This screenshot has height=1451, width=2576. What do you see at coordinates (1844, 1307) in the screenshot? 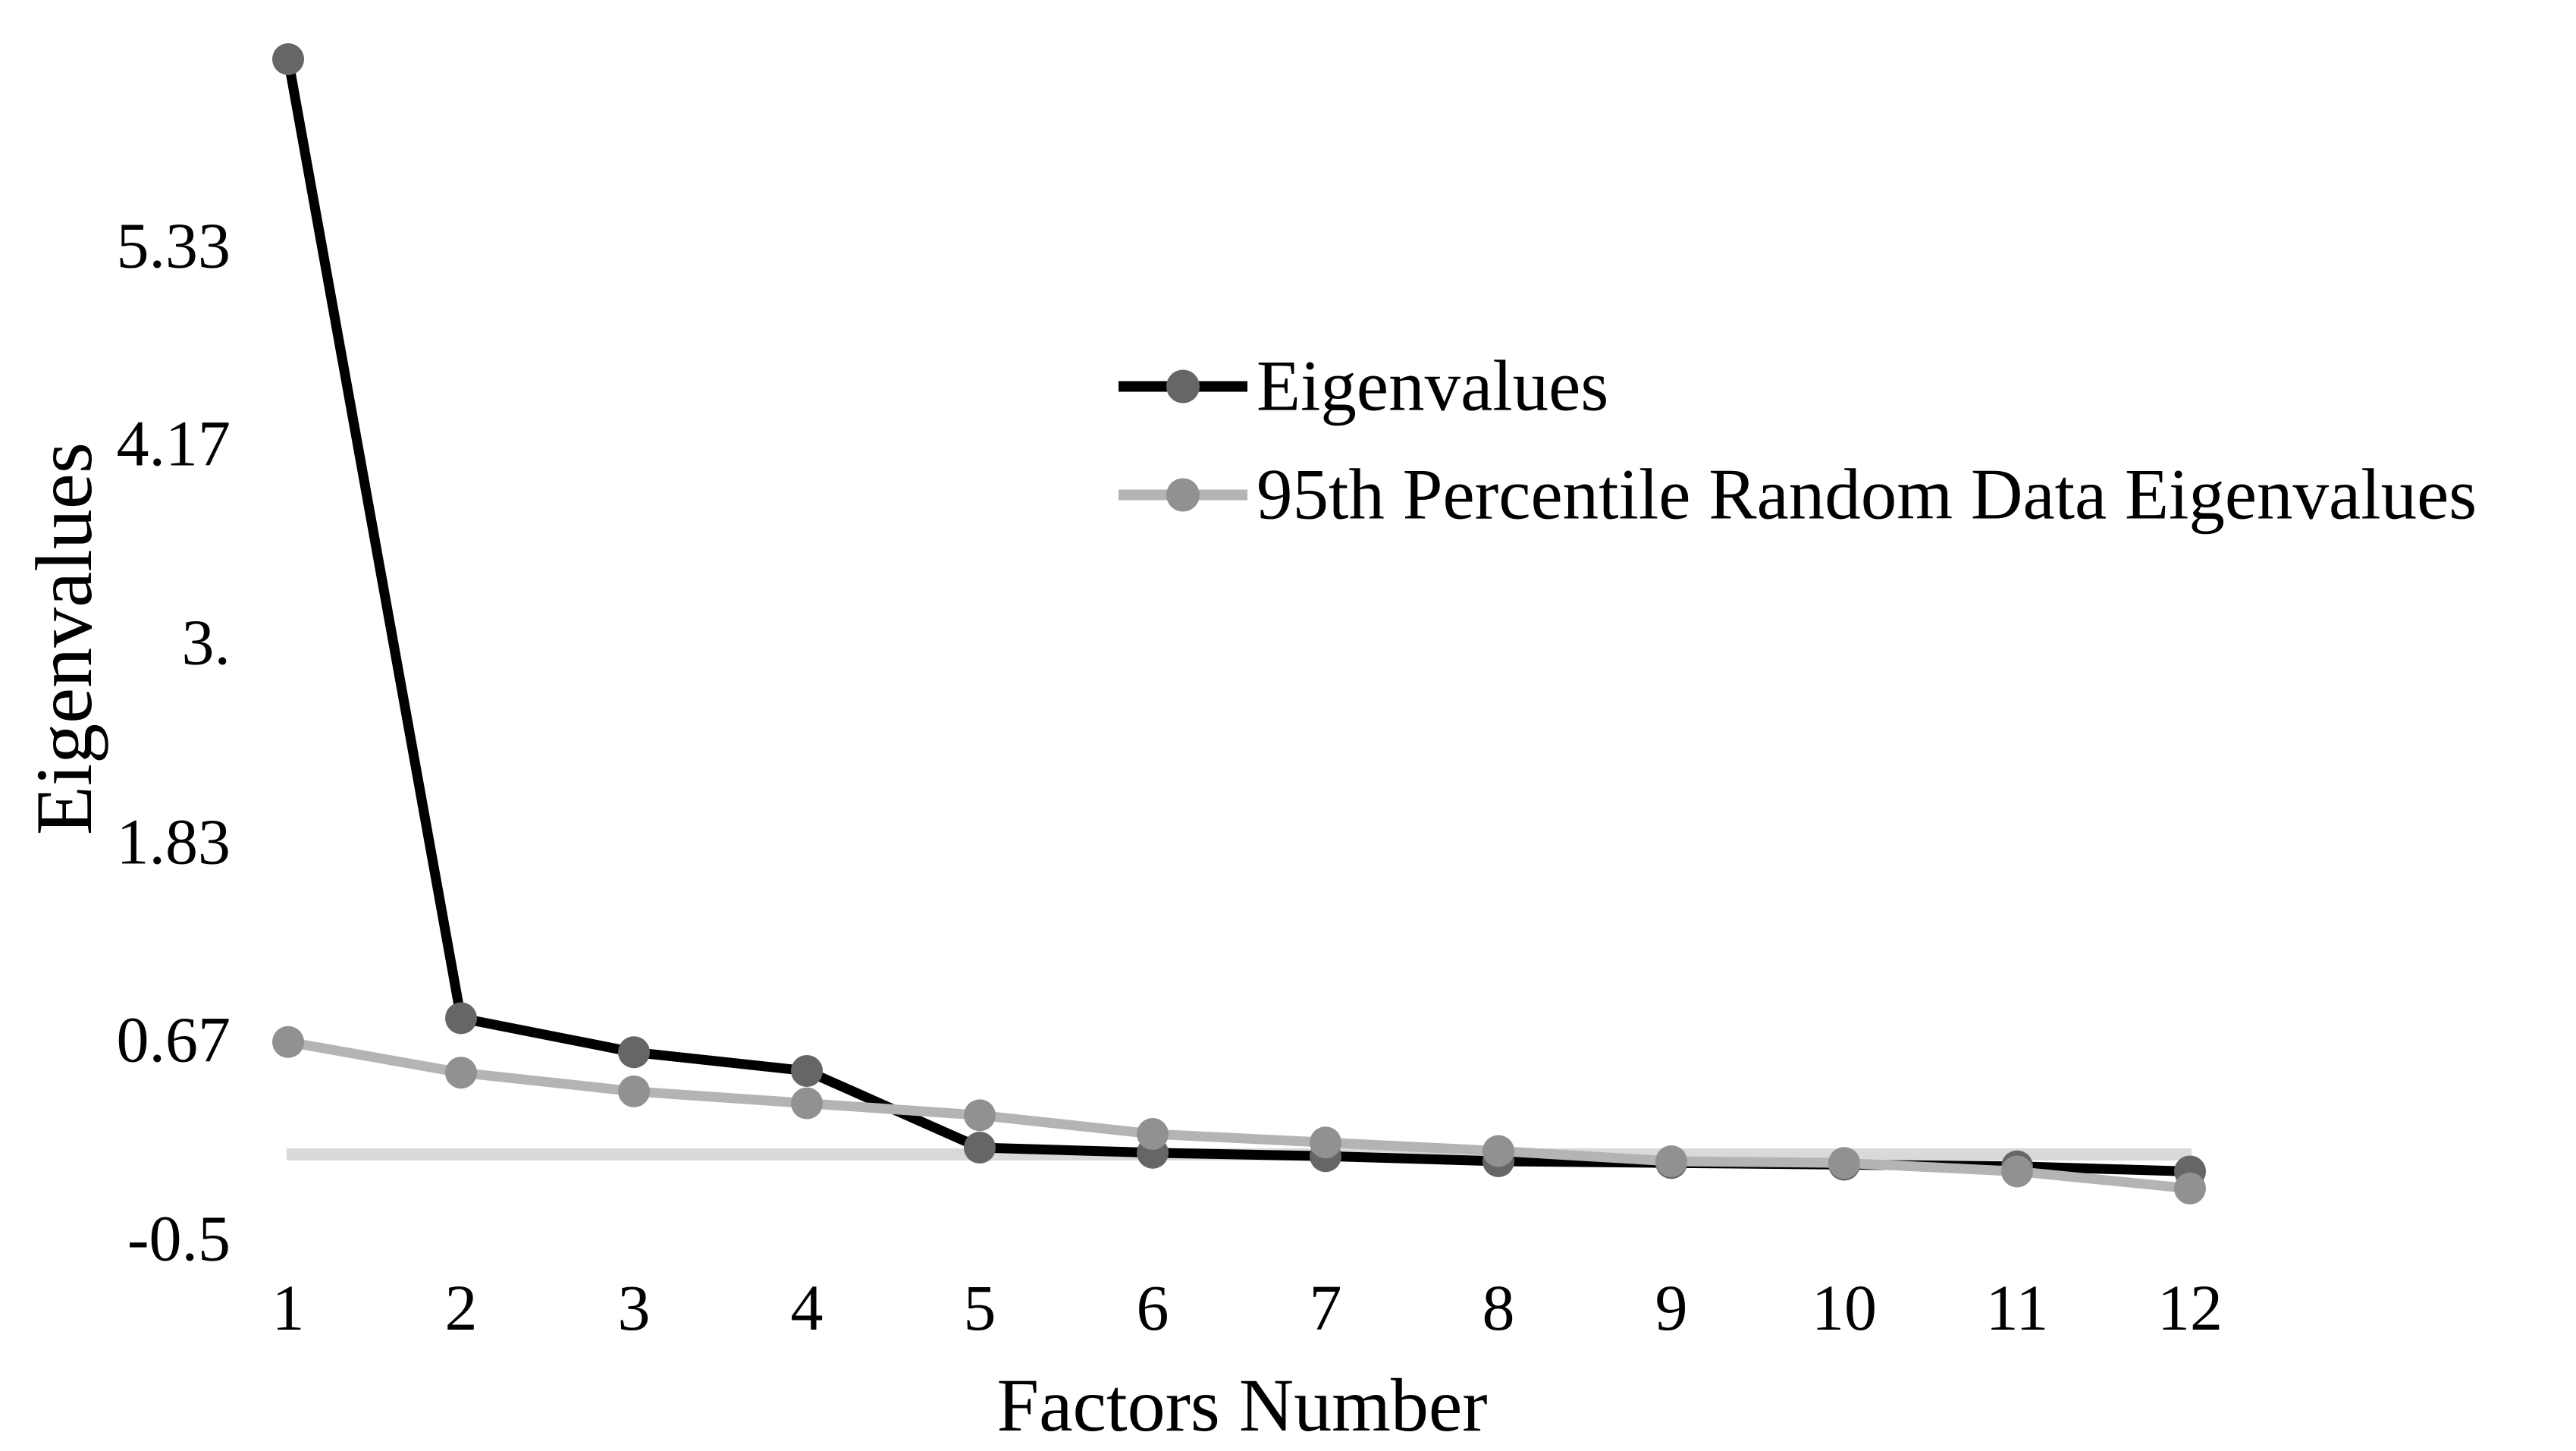
I see `x-tick-label: 10` at bounding box center [1844, 1307].